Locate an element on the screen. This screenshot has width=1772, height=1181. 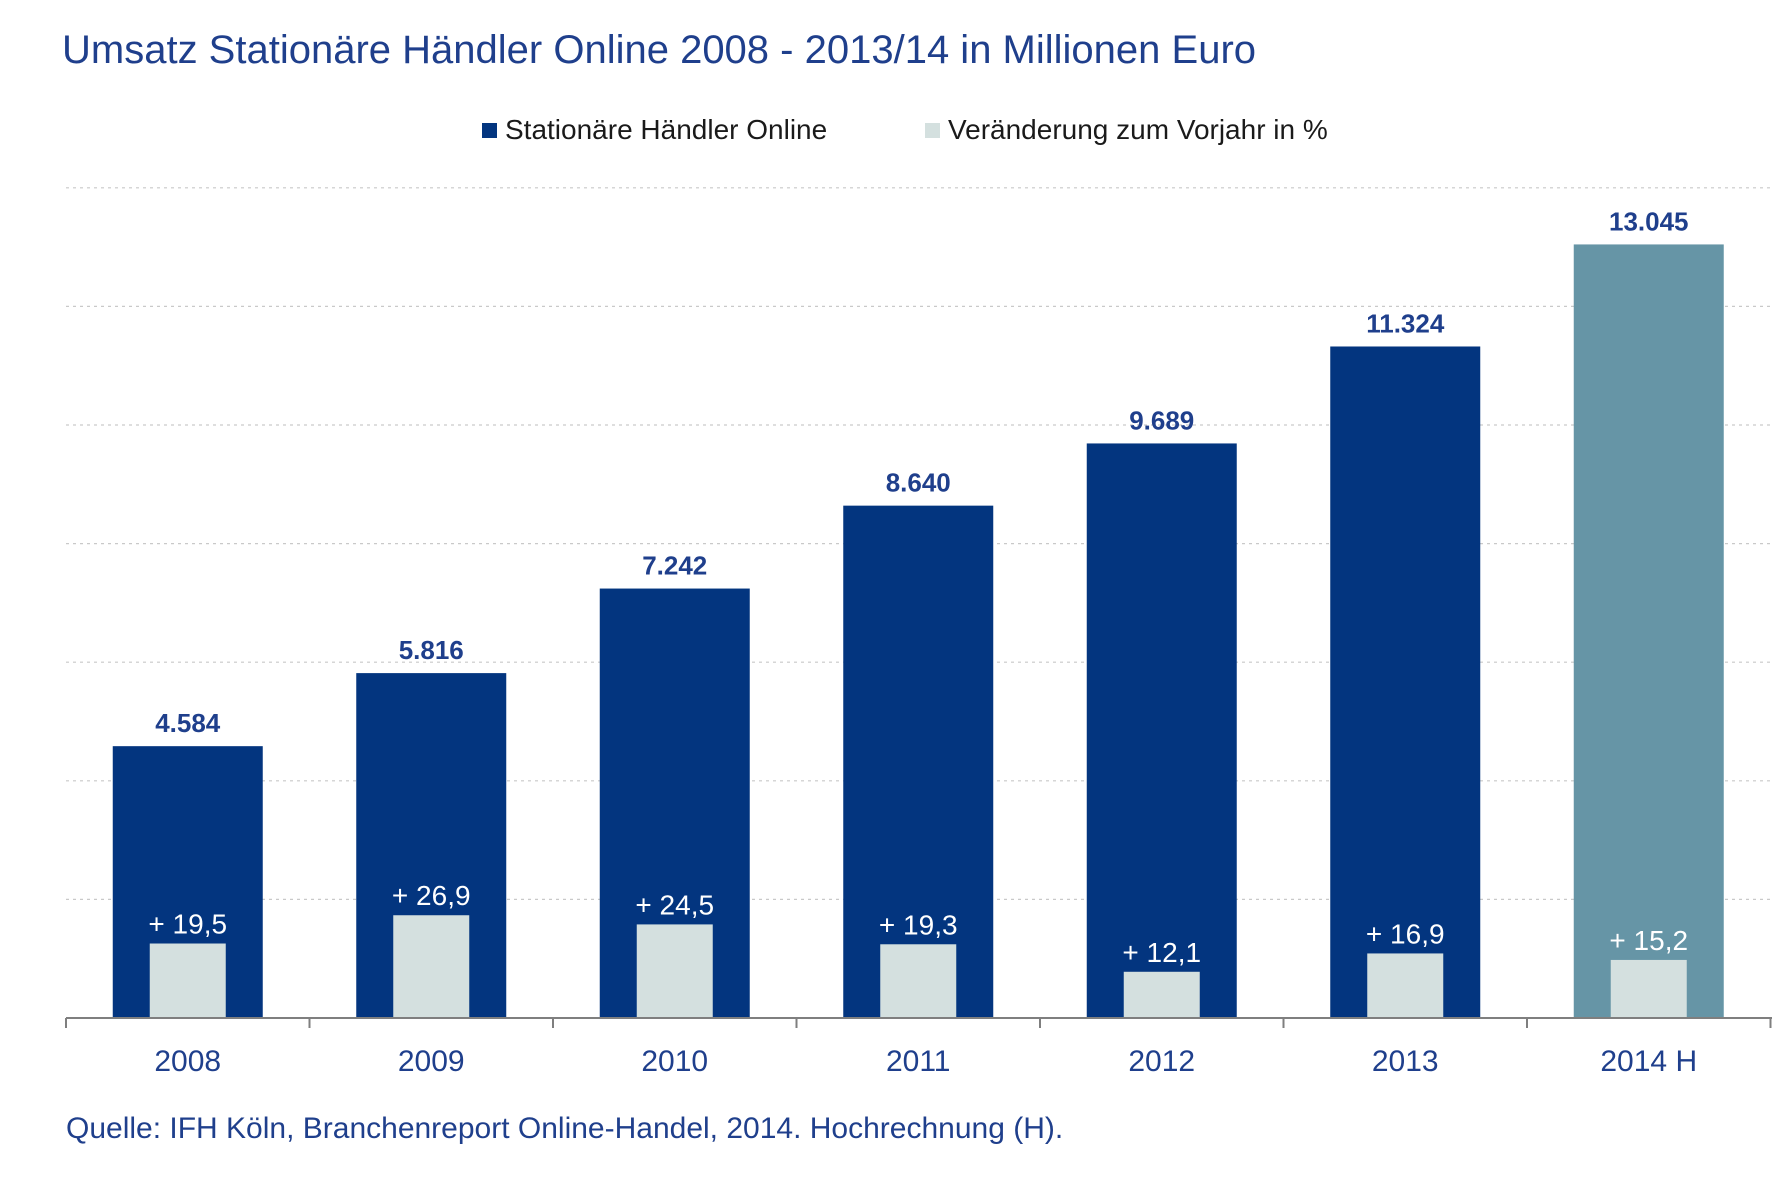
change-value-label: + 15,2 is located at coordinates (1648, 940).